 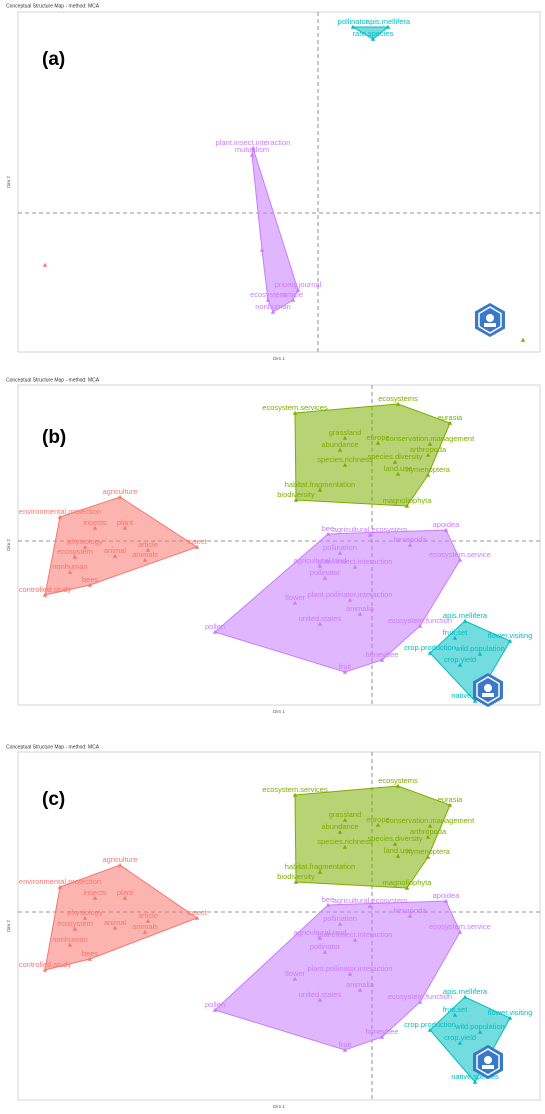 What do you see at coordinates (428, 851) in the screenshot?
I see `point-label: hymenoptera` at bounding box center [428, 851].